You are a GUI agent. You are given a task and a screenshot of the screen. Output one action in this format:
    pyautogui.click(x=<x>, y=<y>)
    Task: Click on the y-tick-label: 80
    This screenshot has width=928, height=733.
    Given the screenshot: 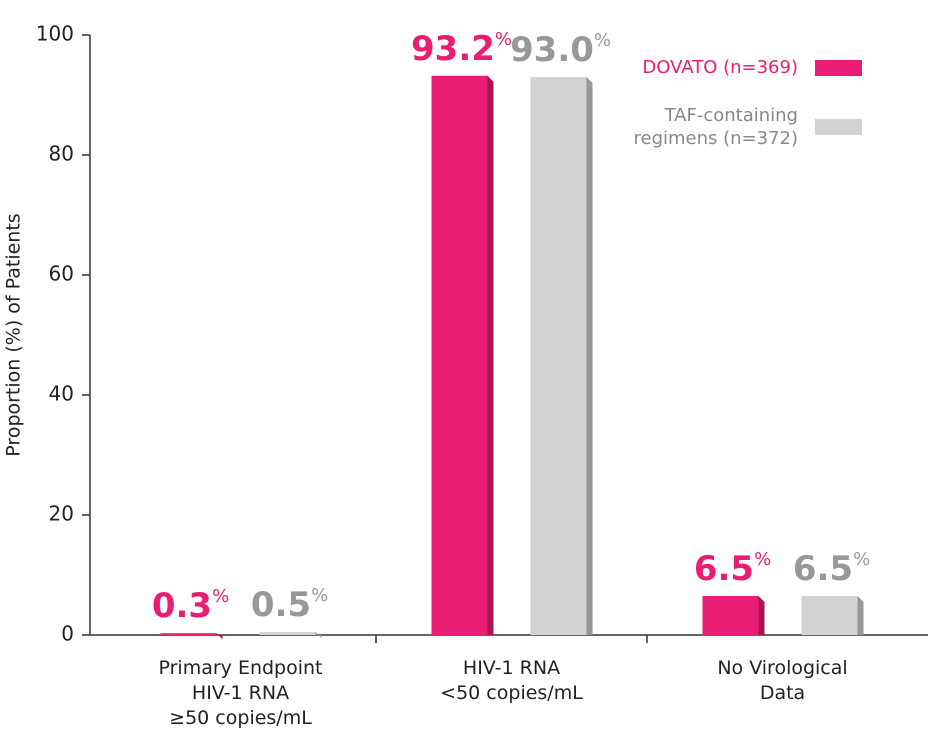 What is the action you would take?
    pyautogui.click(x=61, y=154)
    